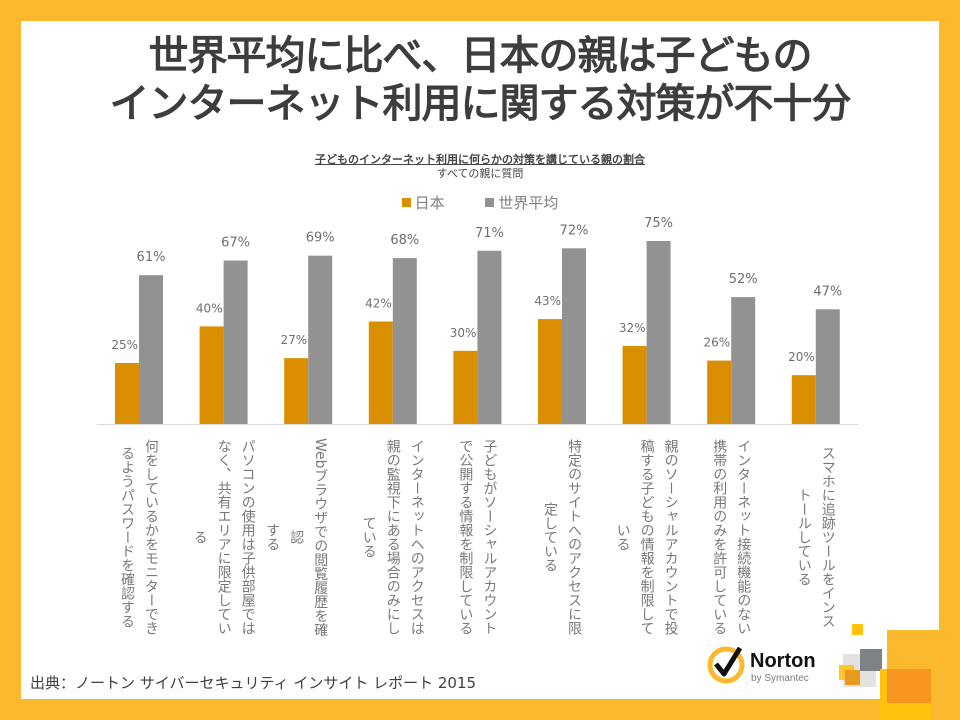 This screenshot has height=720, width=960. Describe the element at coordinates (416, 537) in the screenshot. I see `category-label-line: インターネットへのアクセスは` at that location.